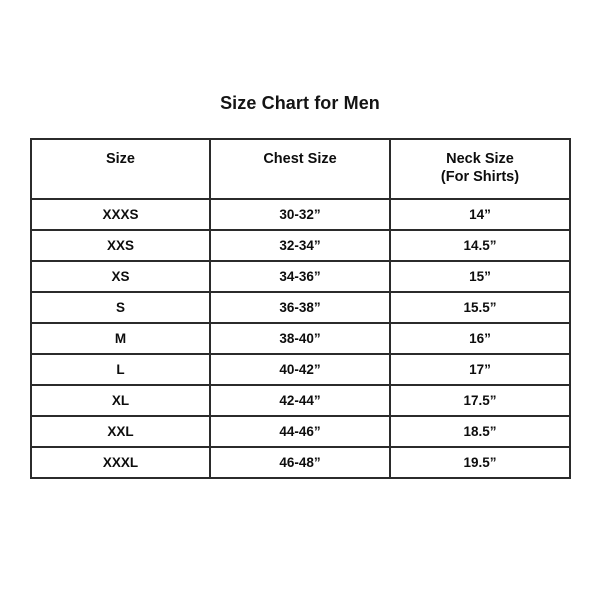 The image size is (600, 600). Describe the element at coordinates (120, 338) in the screenshot. I see `cell-size: M` at that location.